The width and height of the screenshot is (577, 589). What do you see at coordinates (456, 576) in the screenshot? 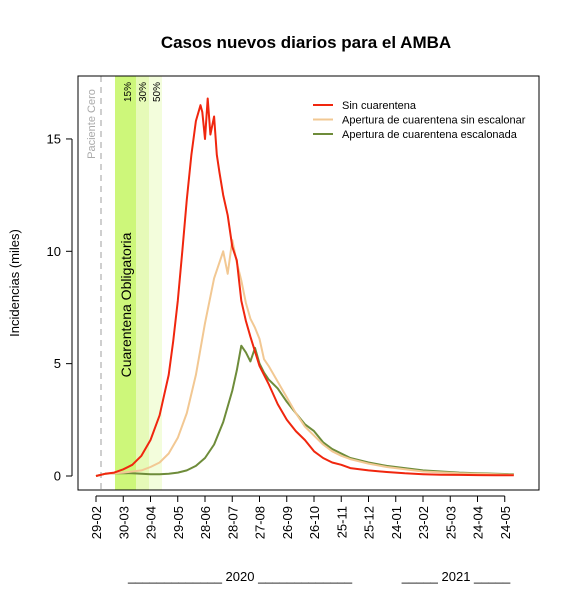
I see `year-label-2021: _____ 2021 _____` at bounding box center [456, 576].